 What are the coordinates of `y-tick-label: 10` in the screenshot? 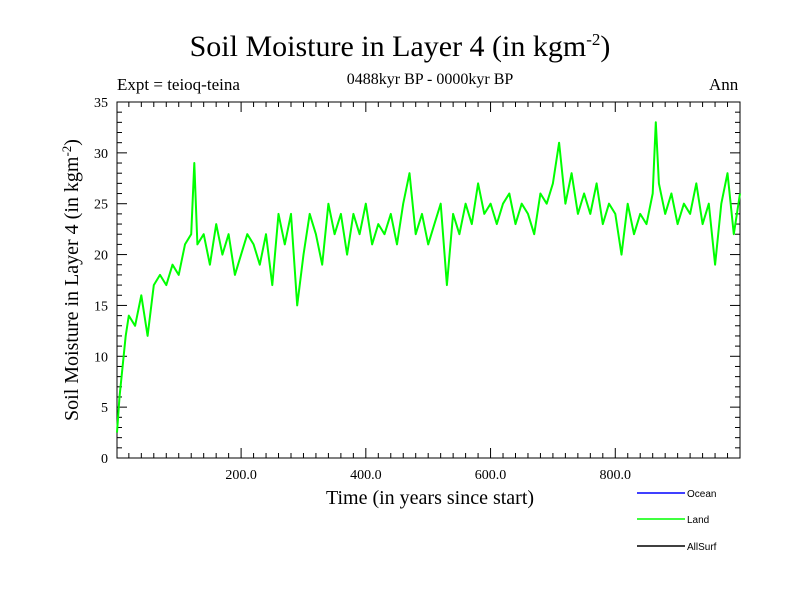 It's located at (101, 357).